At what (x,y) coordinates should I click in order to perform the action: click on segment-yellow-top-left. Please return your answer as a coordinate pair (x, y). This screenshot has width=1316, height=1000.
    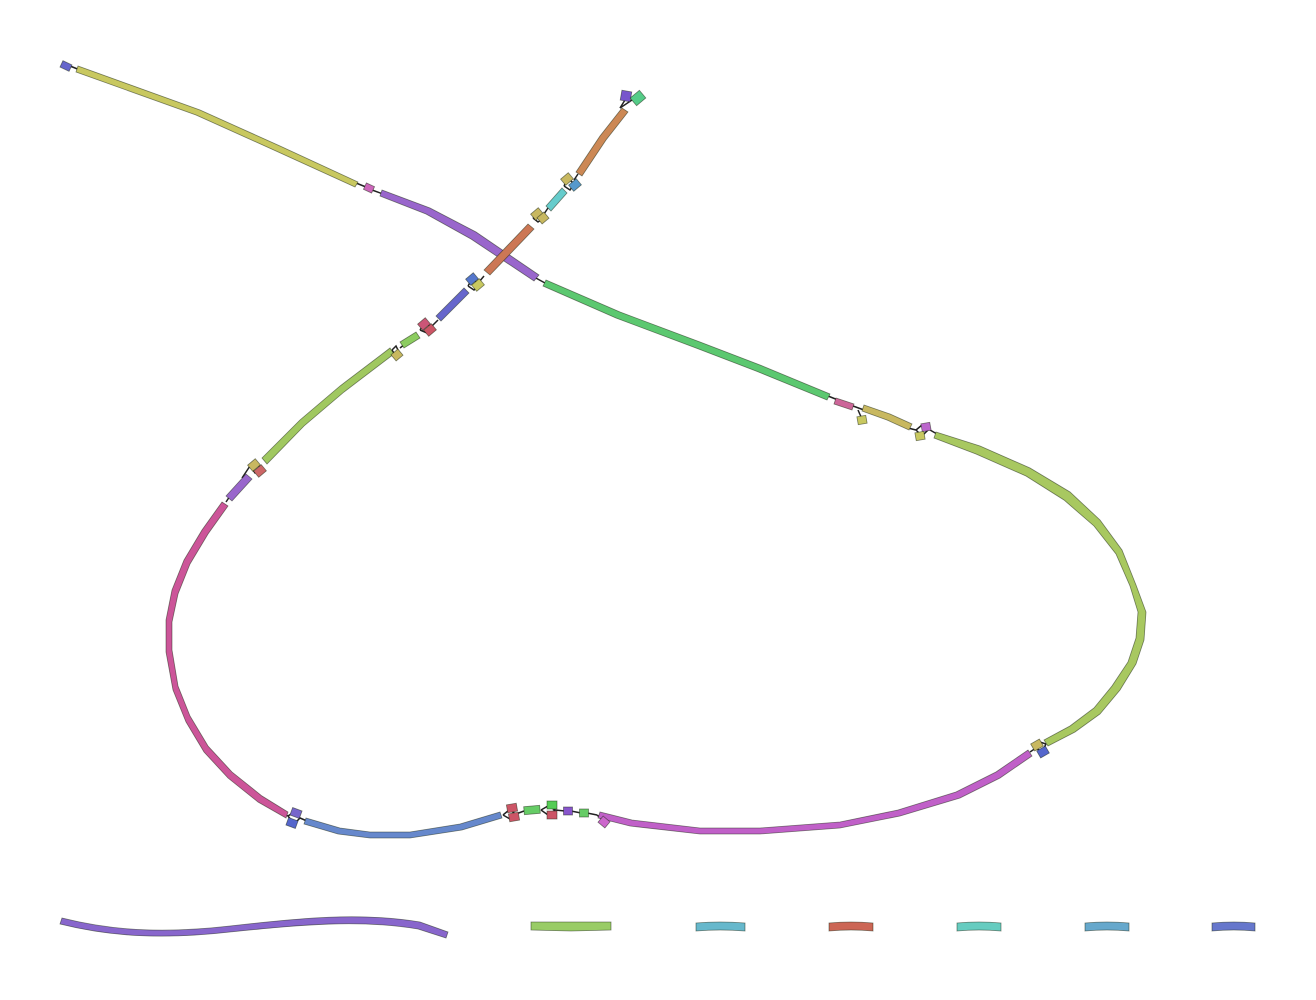
    Looking at the image, I should click on (217, 126).